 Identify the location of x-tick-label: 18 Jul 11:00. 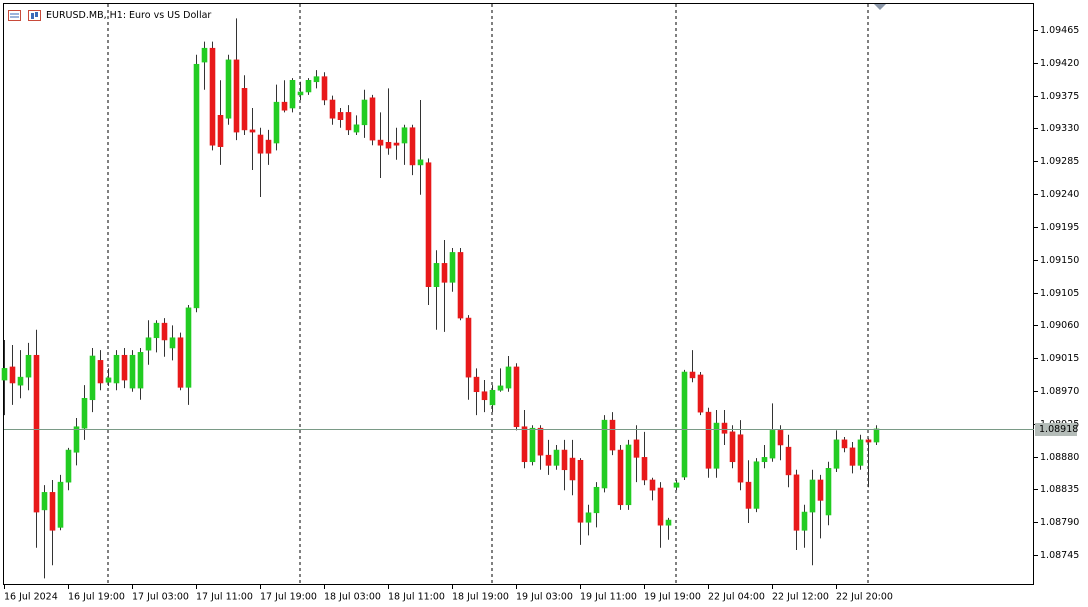
(416, 597).